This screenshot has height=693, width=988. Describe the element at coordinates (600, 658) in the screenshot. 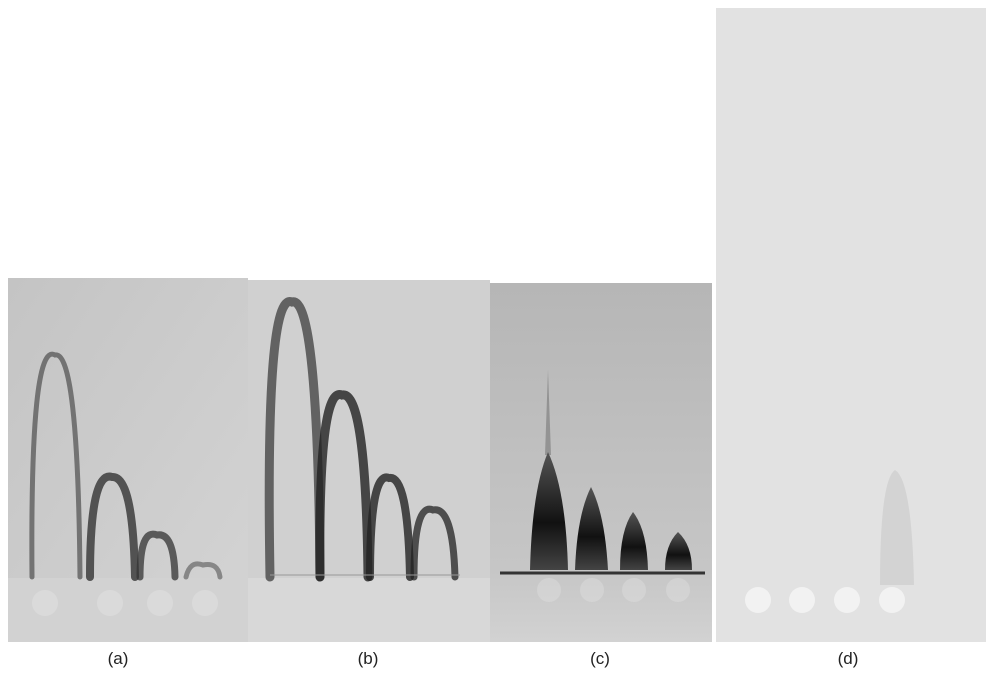

I see `panel-label: (c)` at that location.